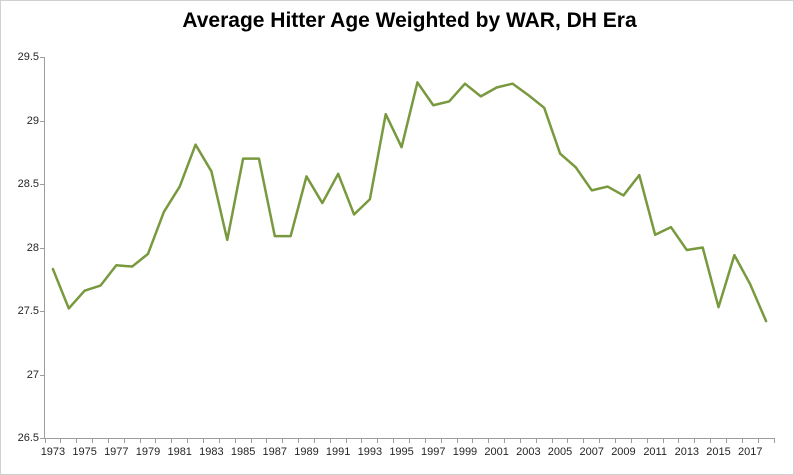  I want to click on x-tick-label: 2007, so click(591, 452).